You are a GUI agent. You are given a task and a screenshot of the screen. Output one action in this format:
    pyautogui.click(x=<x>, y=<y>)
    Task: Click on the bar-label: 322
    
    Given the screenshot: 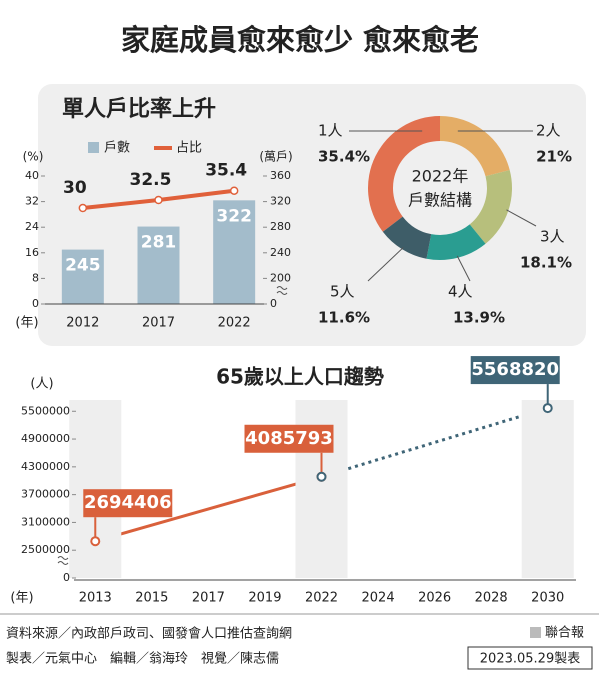 What is the action you would take?
    pyautogui.click(x=234, y=216)
    